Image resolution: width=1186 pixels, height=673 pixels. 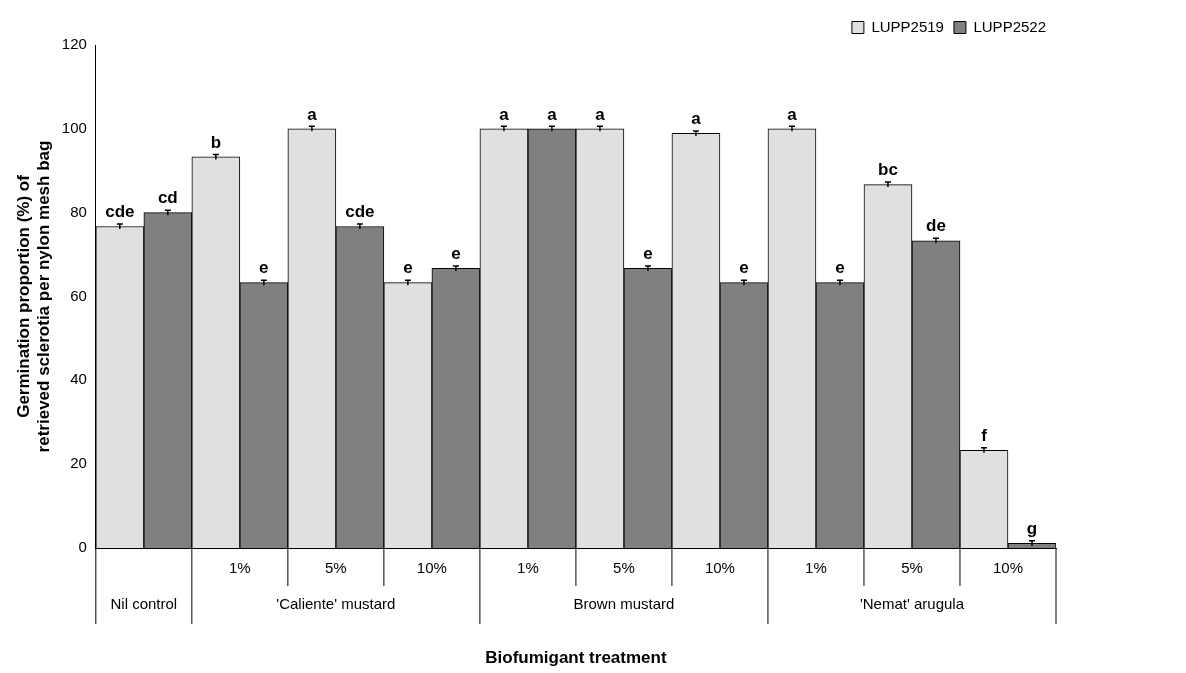 I want to click on y-tick-label: 120, so click(x=74, y=44).